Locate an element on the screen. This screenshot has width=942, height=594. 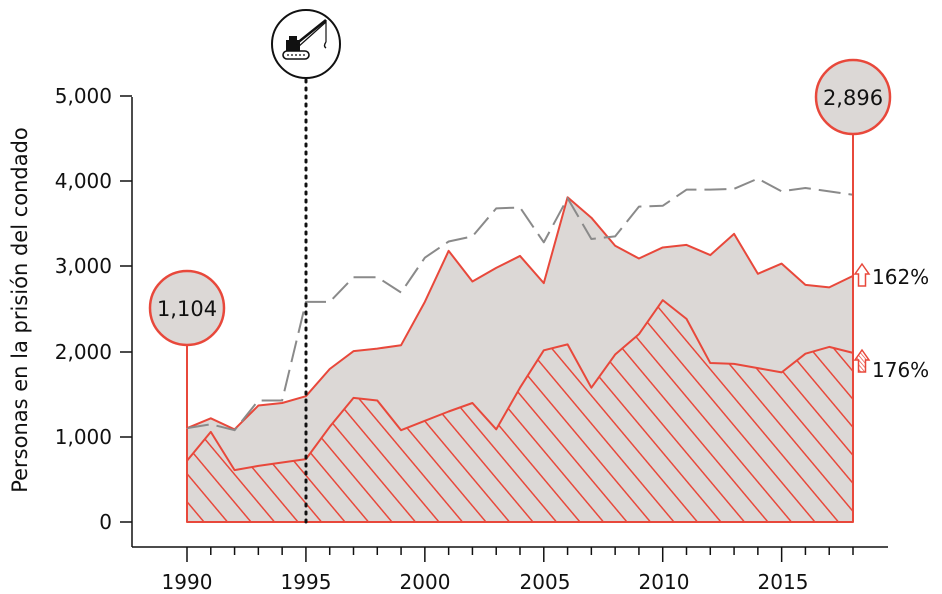
end-value-label: 2,896 is located at coordinates (853, 98).